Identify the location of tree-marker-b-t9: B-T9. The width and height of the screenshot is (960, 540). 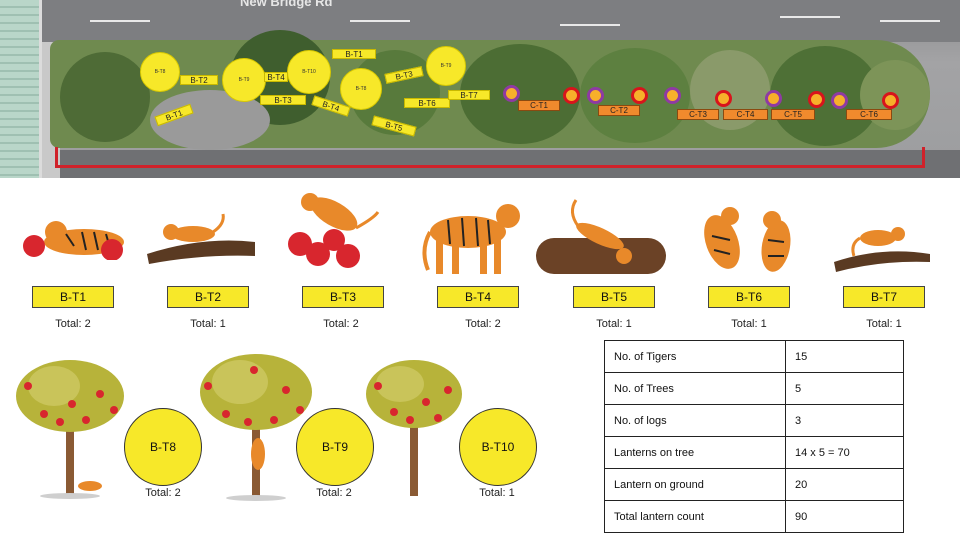
(335, 447).